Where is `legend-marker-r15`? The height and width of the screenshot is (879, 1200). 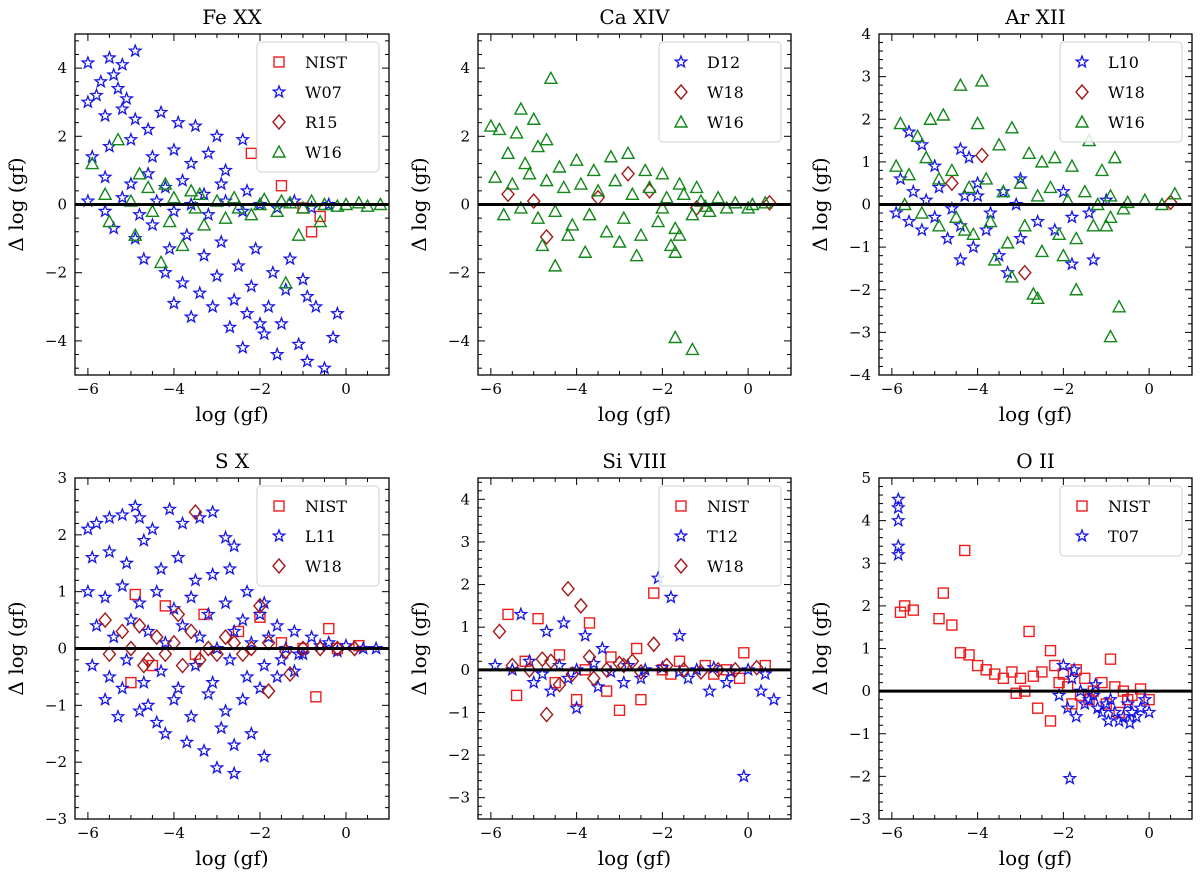 legend-marker-r15 is located at coordinates (279, 122).